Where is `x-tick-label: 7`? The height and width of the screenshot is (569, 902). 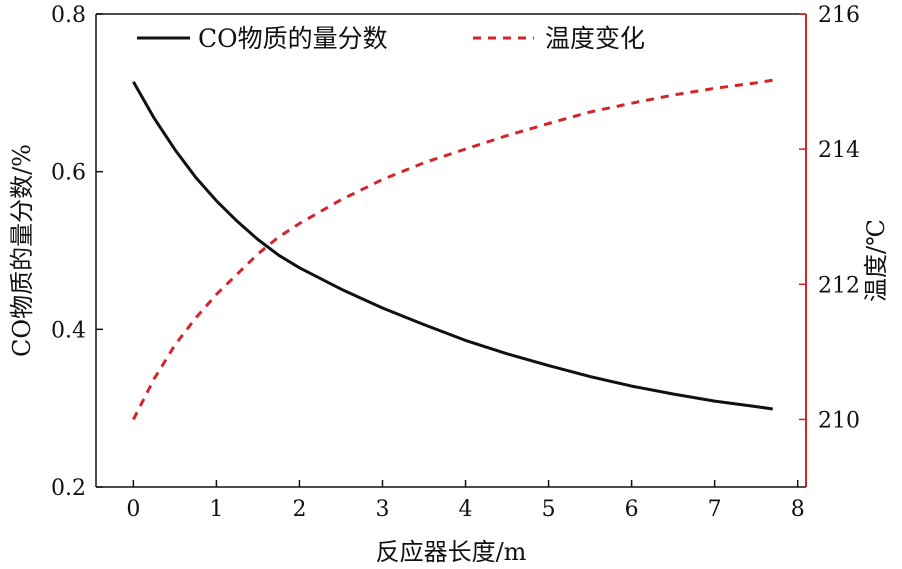 x-tick-label: 7 is located at coordinates (715, 509).